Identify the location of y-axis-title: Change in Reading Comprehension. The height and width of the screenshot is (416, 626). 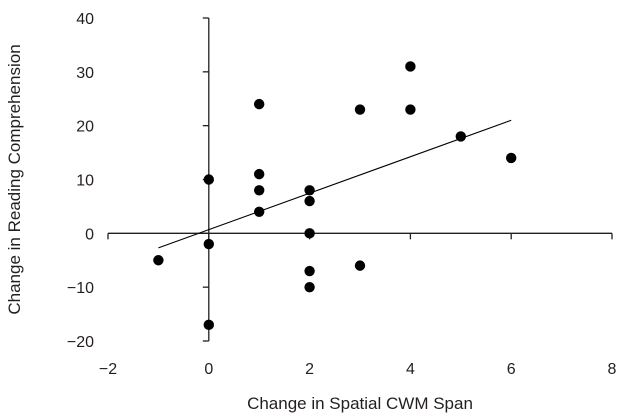
(14, 179).